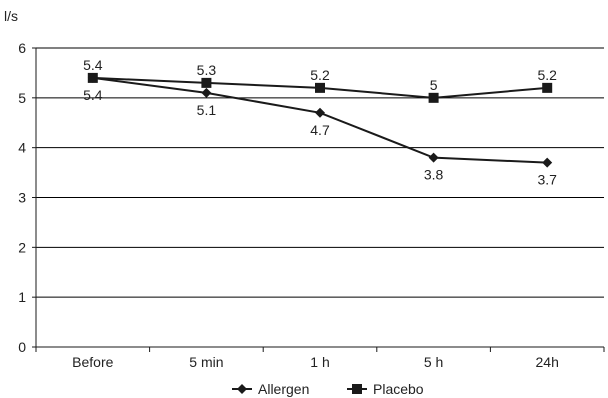 This screenshot has width=608, height=398. What do you see at coordinates (27, 197) in the screenshot?
I see `y-axis-ticks: 0 1 2 3 4 5 6` at bounding box center [27, 197].